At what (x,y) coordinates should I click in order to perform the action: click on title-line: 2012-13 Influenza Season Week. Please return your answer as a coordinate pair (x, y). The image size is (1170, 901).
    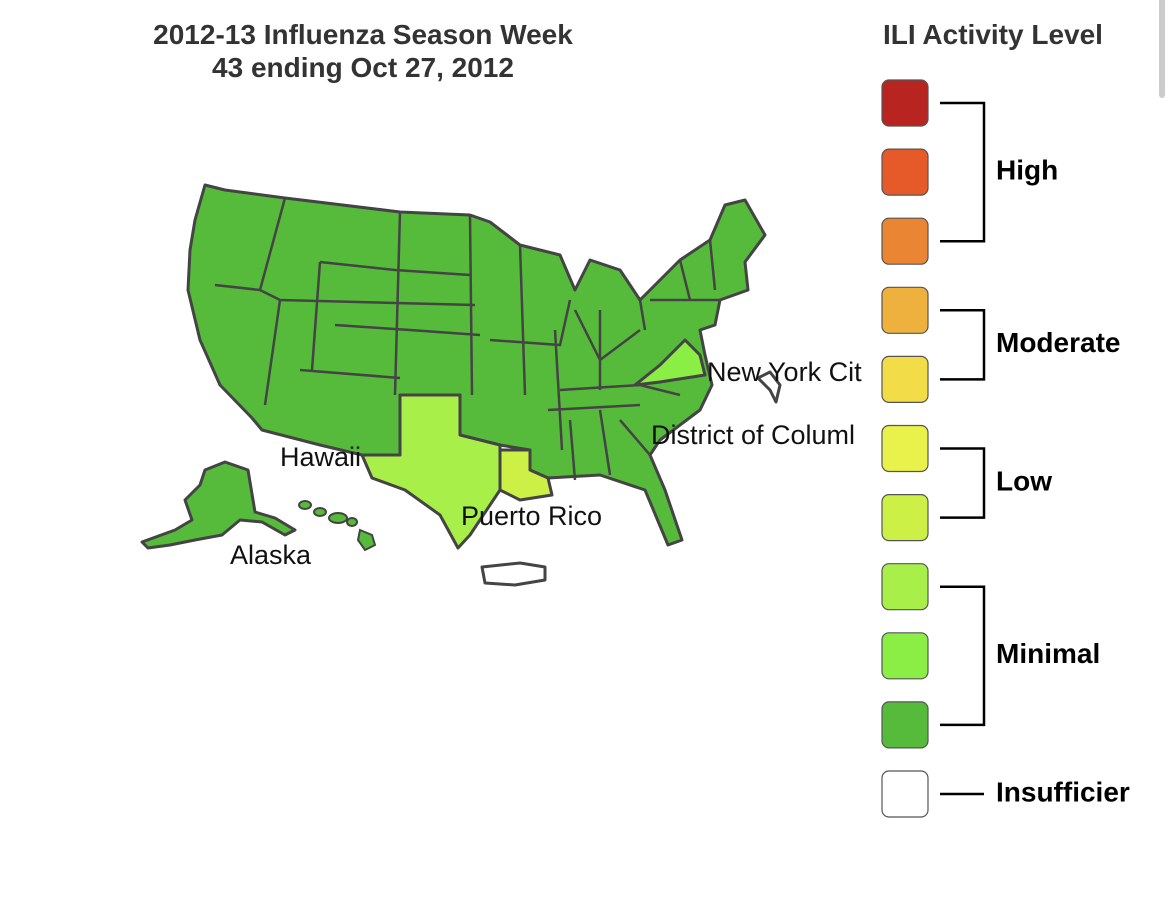
    Looking at the image, I should click on (363, 34).